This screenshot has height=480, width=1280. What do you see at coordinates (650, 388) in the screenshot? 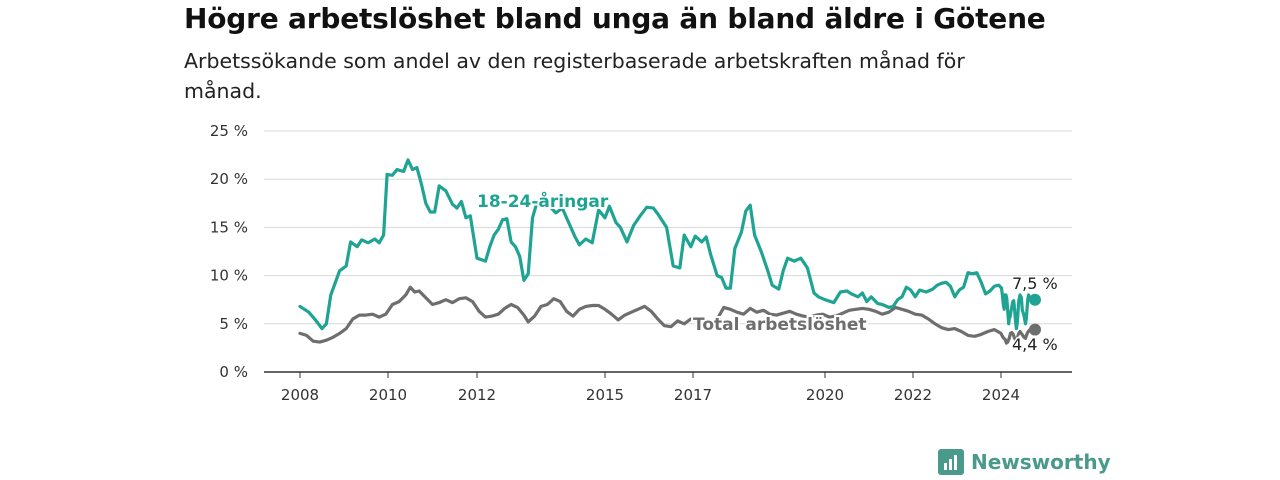
I see `x-axis-ticks: 2008 2010 2012 2015 2017 2020 2022 2024` at bounding box center [650, 388].